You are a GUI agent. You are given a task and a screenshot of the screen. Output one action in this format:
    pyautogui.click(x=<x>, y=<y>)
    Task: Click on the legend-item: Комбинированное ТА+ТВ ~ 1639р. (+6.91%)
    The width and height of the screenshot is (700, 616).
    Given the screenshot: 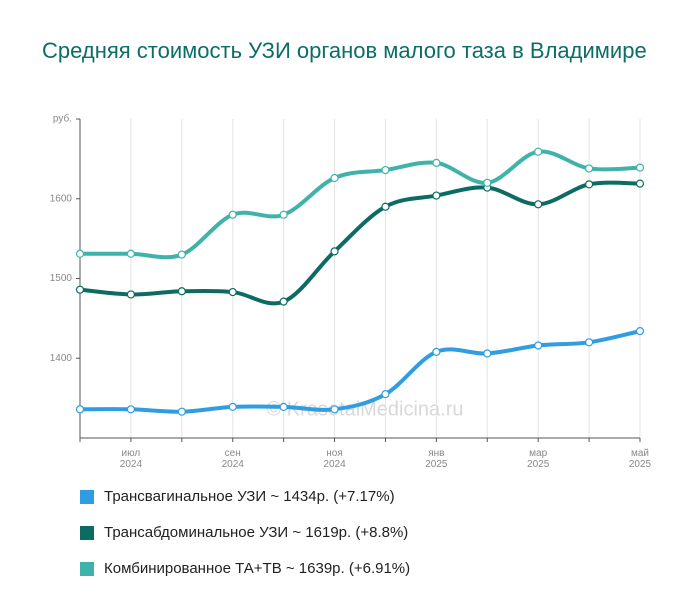 What is the action you would take?
    pyautogui.click(x=245, y=568)
    